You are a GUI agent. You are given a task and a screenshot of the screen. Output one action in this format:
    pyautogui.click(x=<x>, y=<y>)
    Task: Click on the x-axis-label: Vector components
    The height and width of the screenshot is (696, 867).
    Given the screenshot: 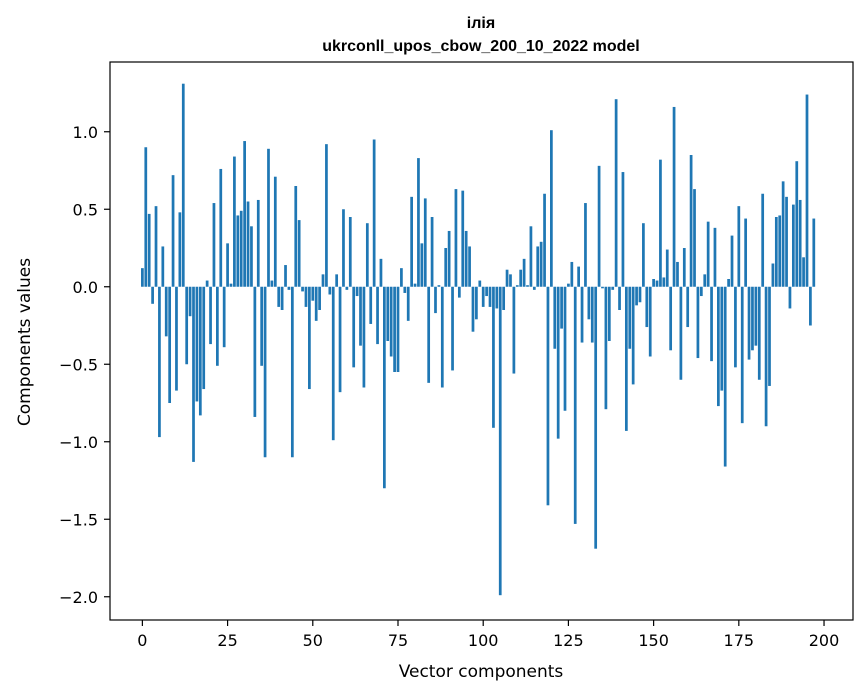 What is the action you would take?
    pyautogui.click(x=481, y=672)
    